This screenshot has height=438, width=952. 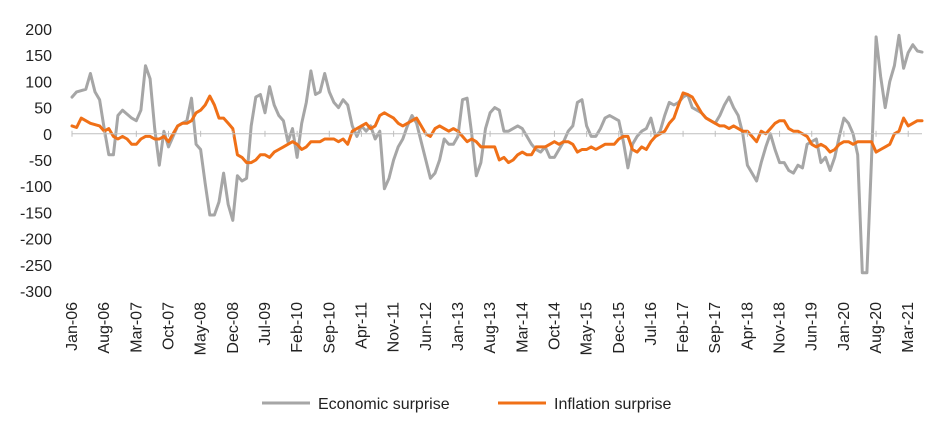 I want to click on x-tick-label: Aug-13, so click(x=490, y=328).